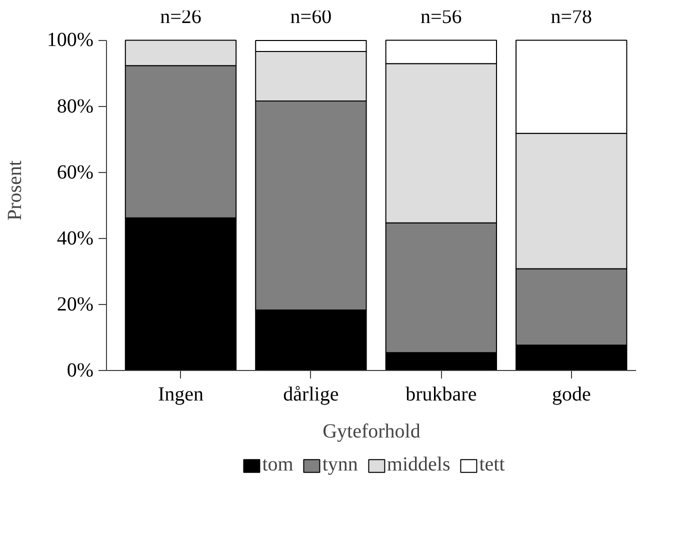  What do you see at coordinates (75, 106) in the screenshot?
I see `y-tick-label: 80%` at bounding box center [75, 106].